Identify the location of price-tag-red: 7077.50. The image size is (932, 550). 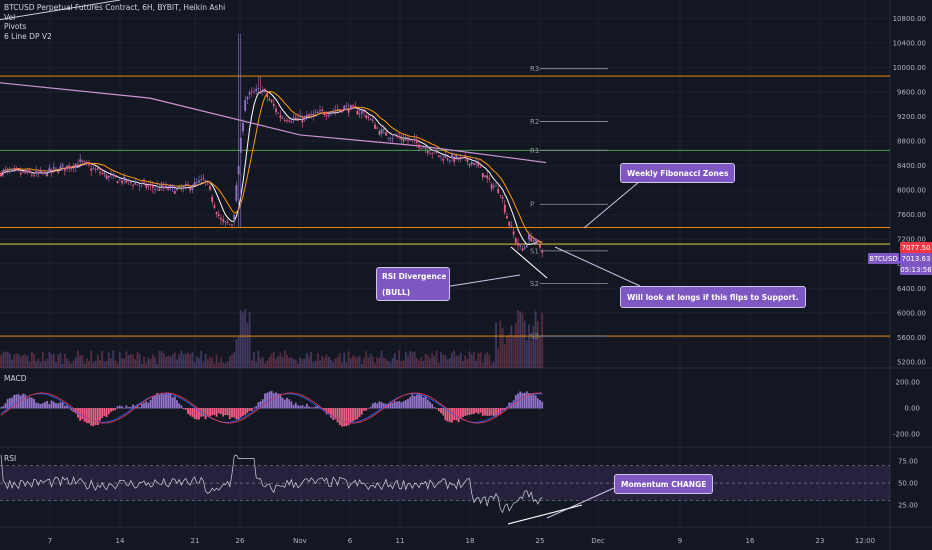
(916, 247).